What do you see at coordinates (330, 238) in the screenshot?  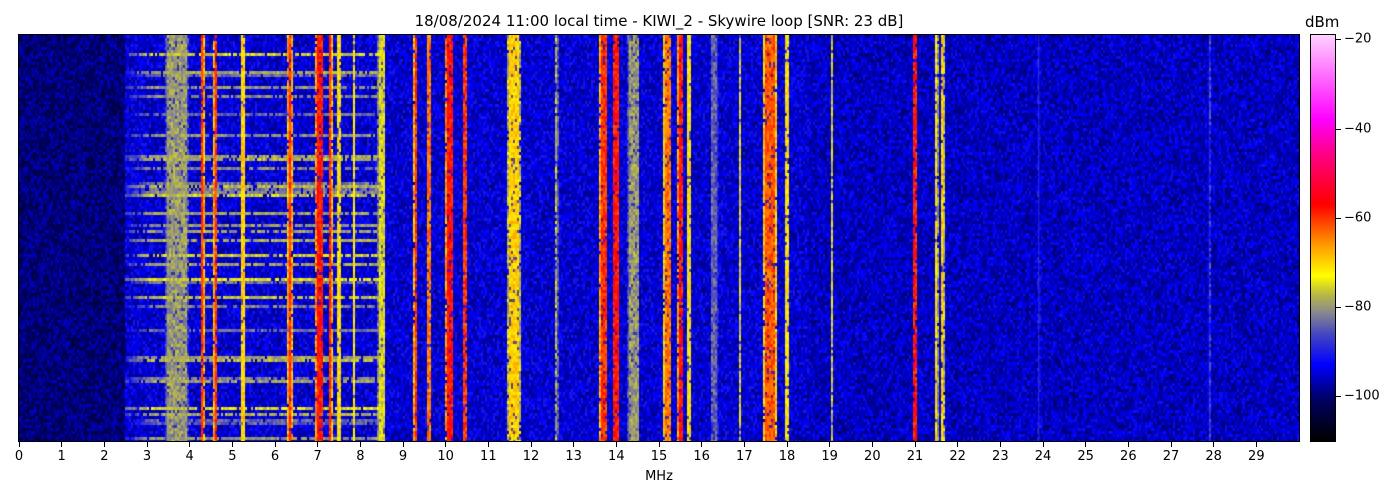 I see `signal-7.3-mhz` at bounding box center [330, 238].